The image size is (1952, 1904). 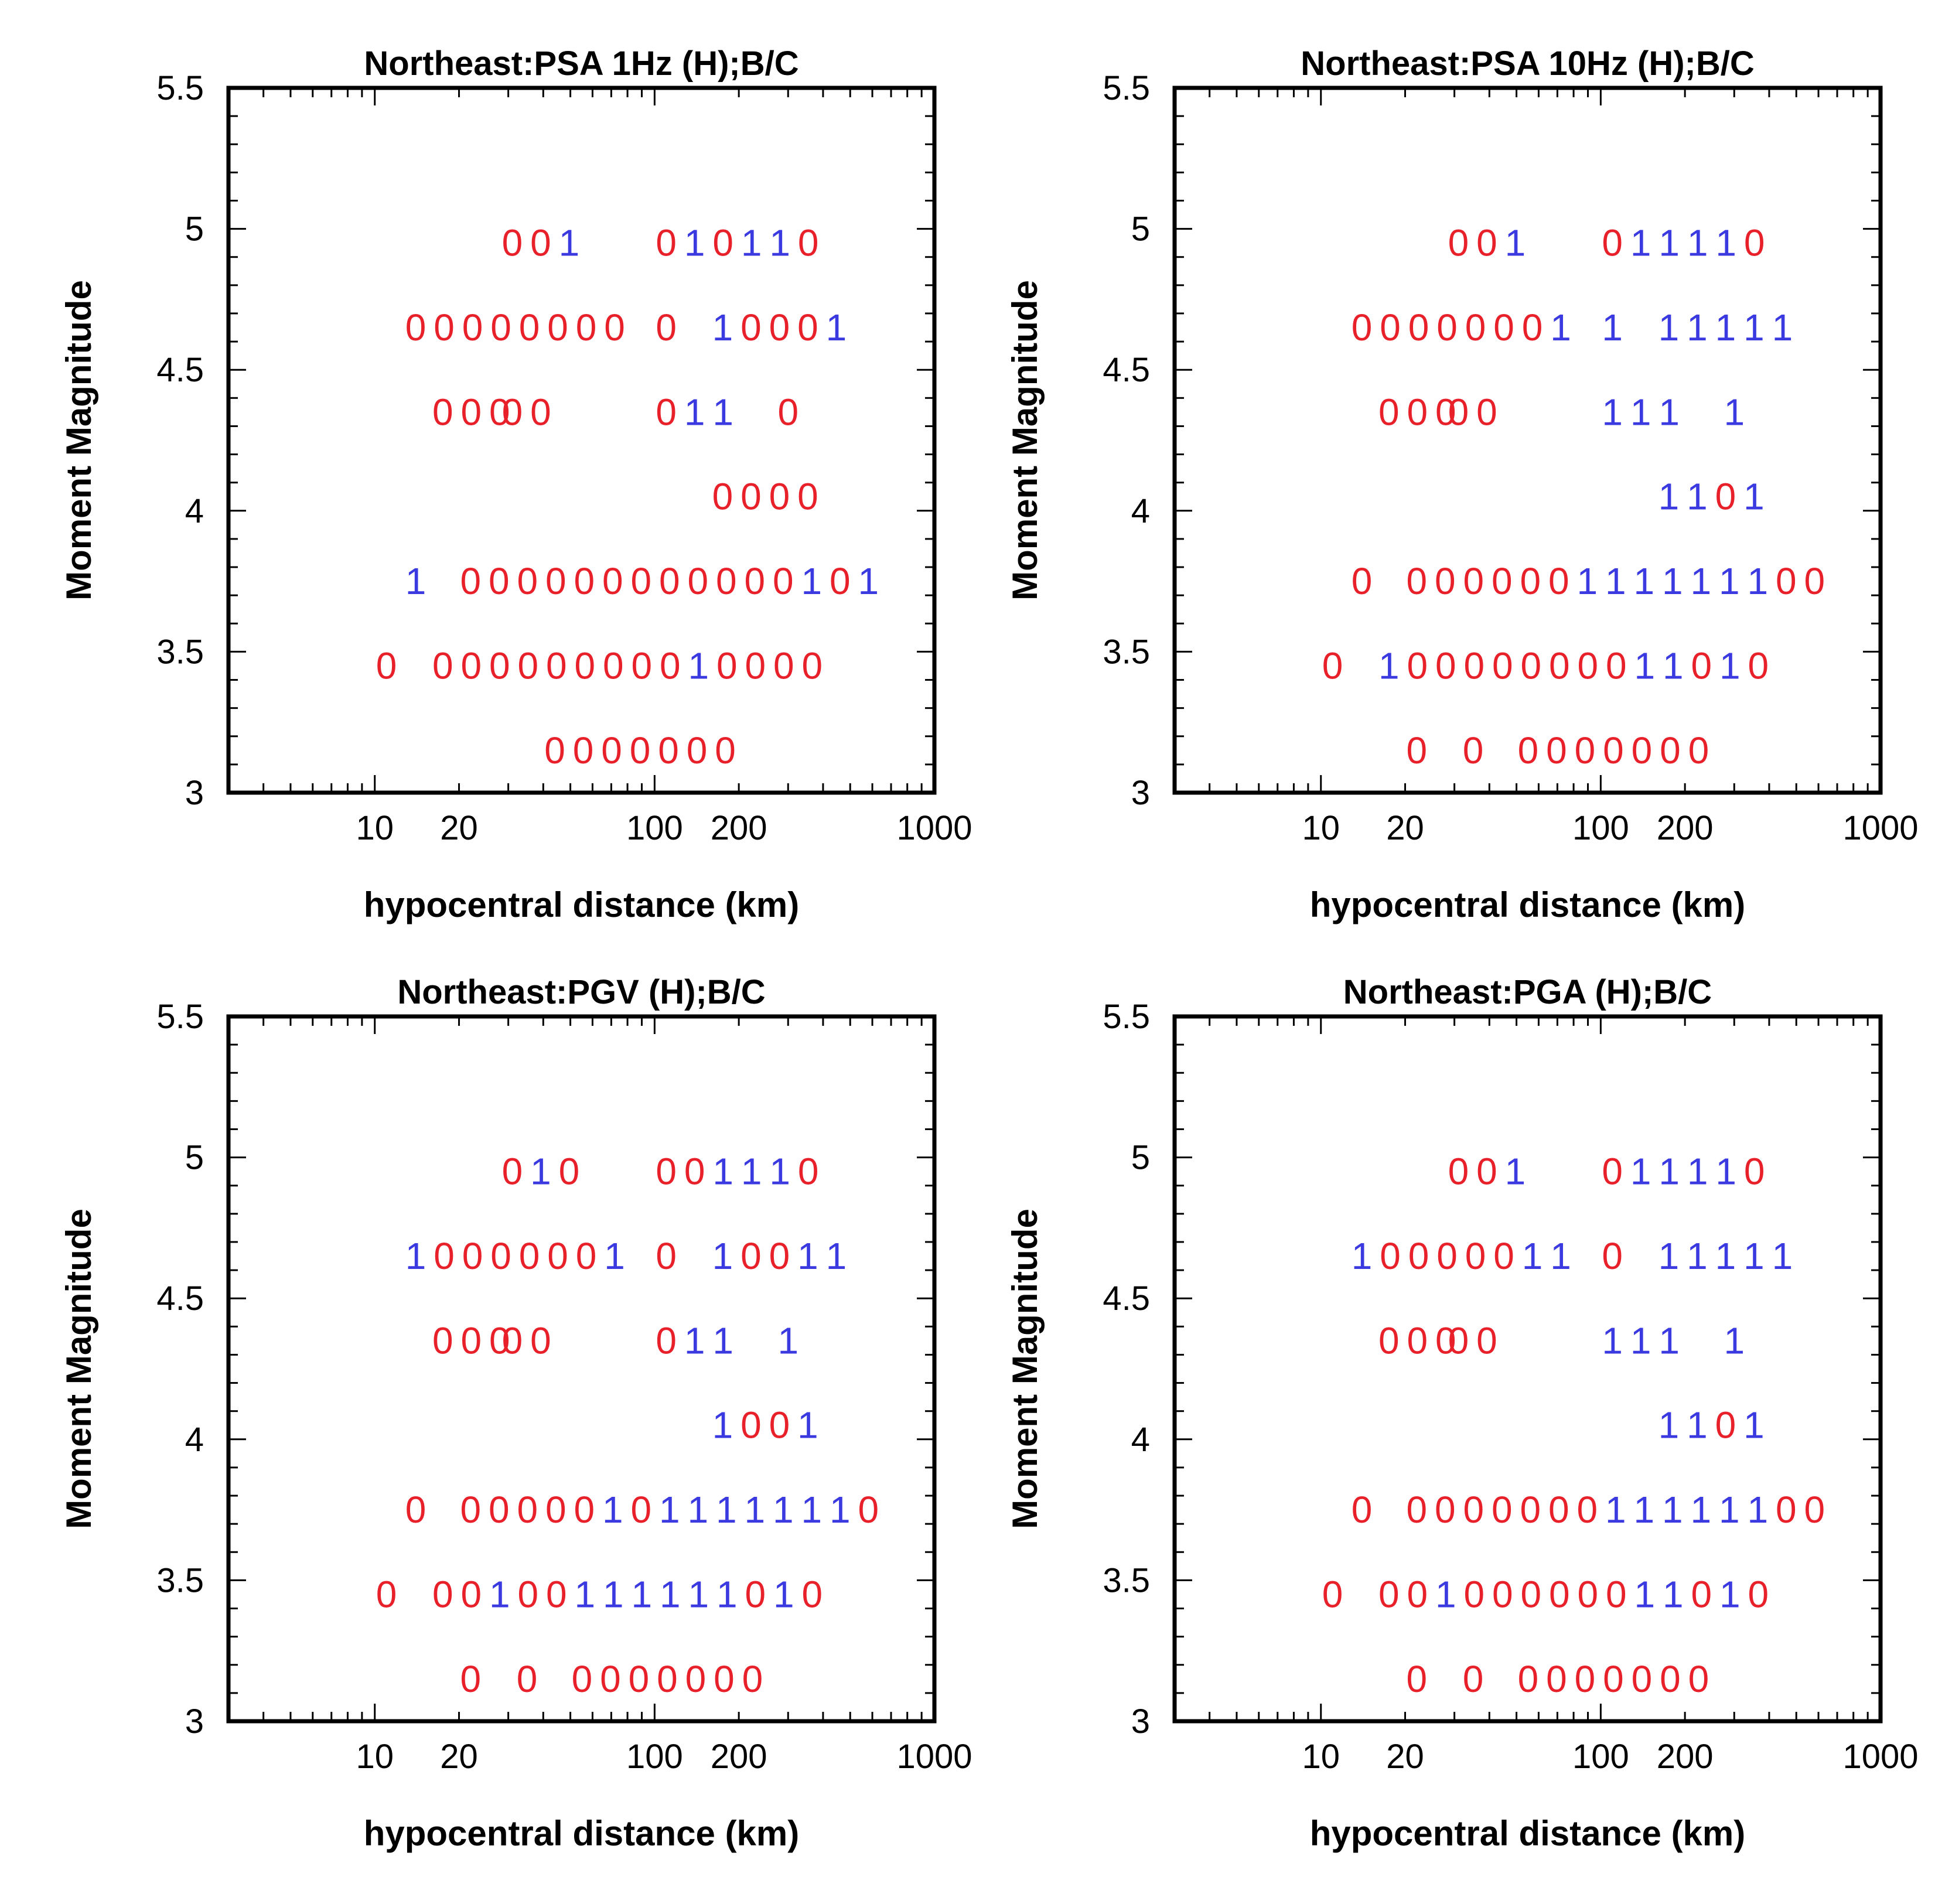 I want to click on y-tick-label: 3.5, so click(x=180, y=1580).